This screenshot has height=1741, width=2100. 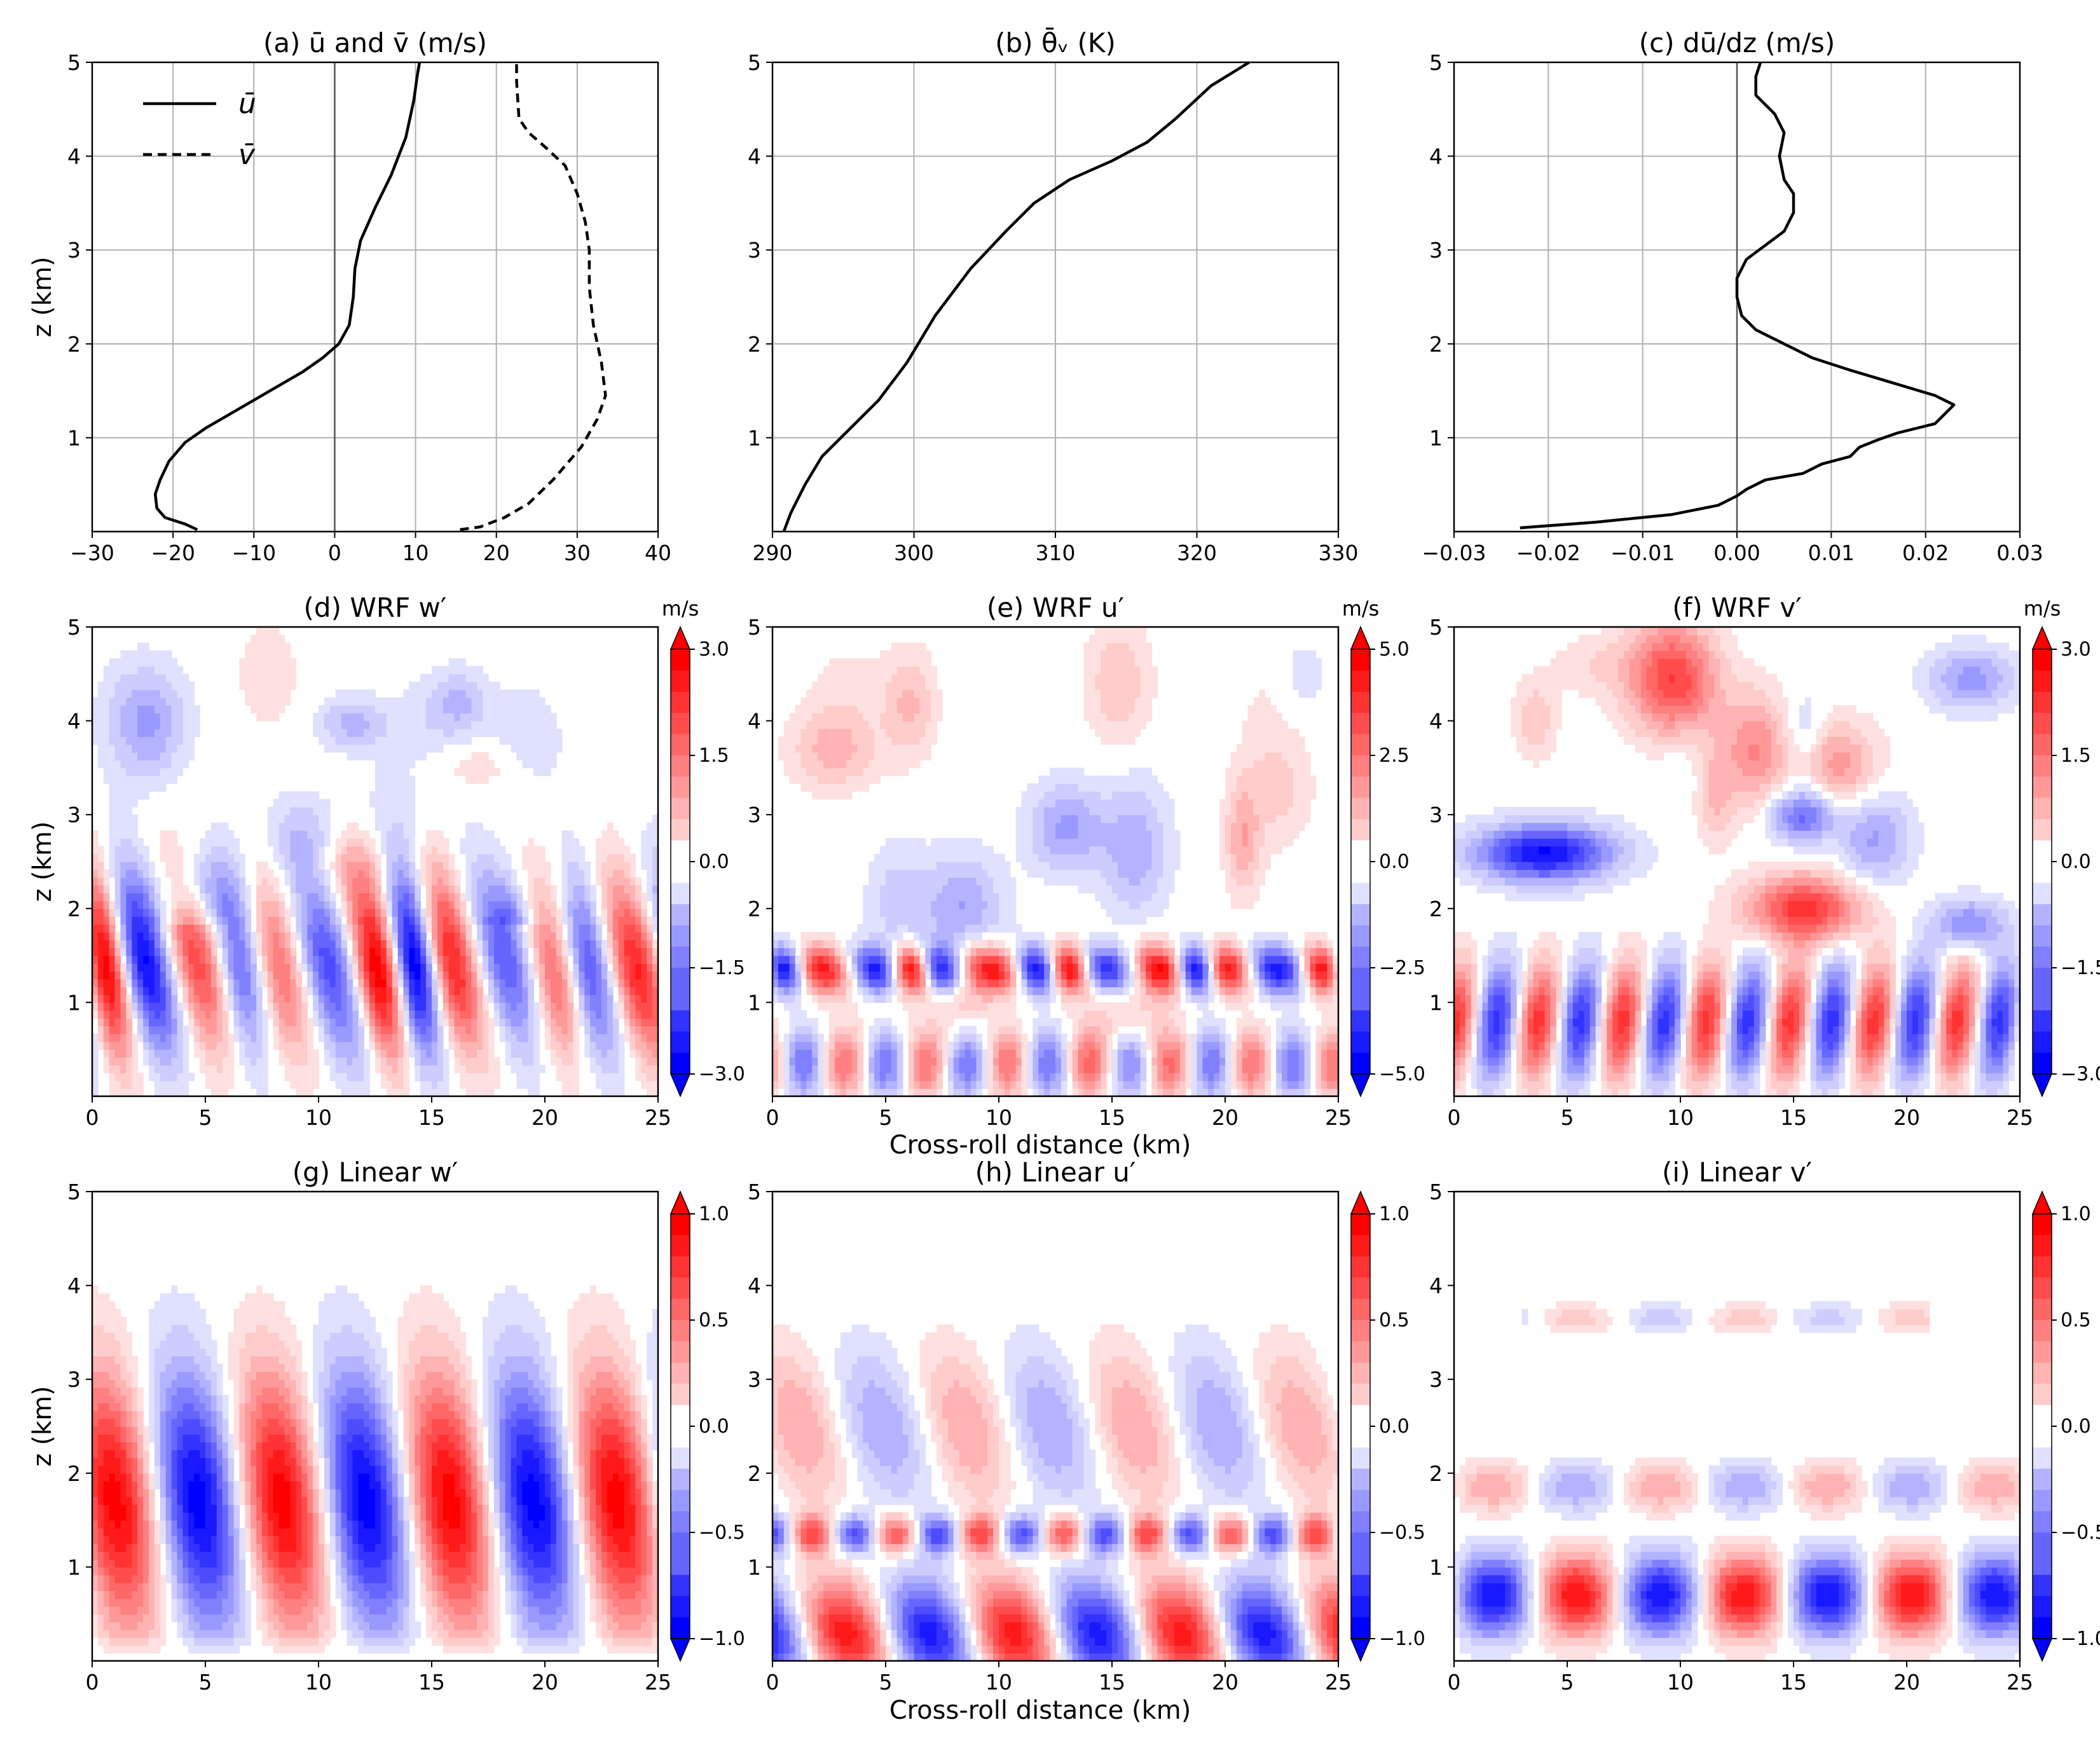 What do you see at coordinates (703, 847) in the screenshot?
I see `panel-d-colorbar: 3.01.50.0−1.5−3.0m/s` at bounding box center [703, 847].